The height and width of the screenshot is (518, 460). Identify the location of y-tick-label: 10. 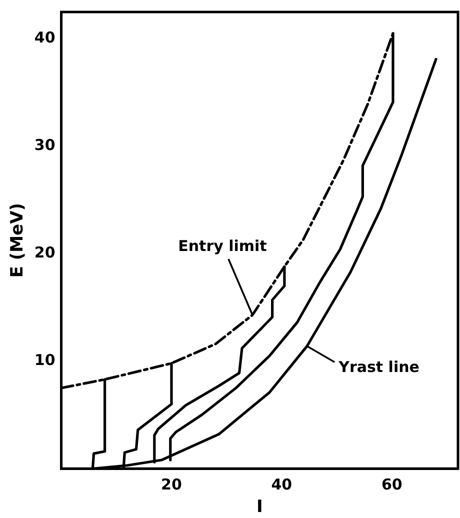
(45, 360).